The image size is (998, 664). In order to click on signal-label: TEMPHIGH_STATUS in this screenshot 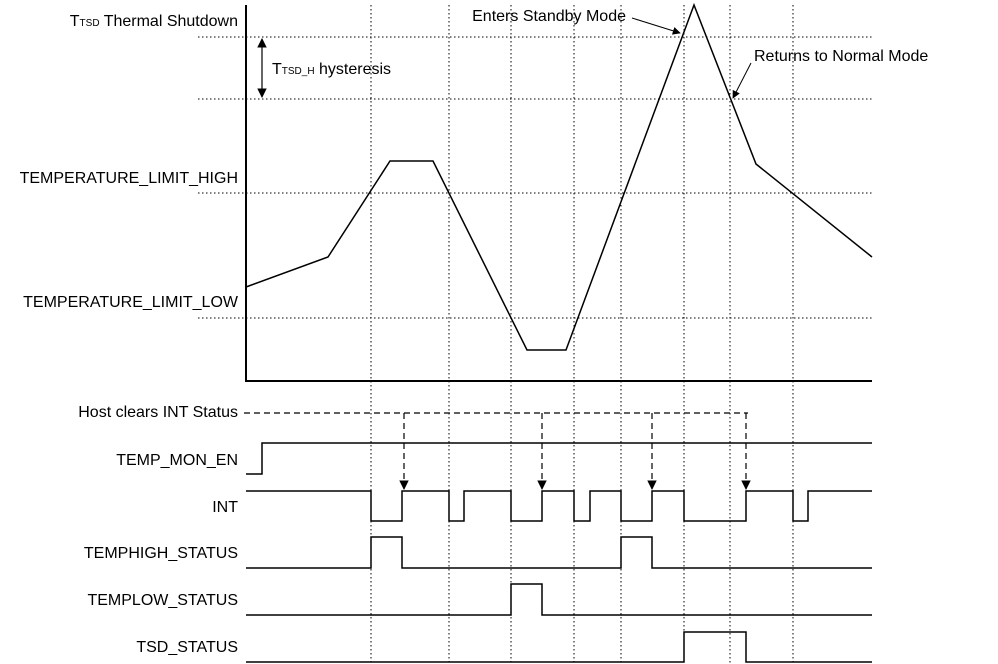, I will do `click(161, 553)`.